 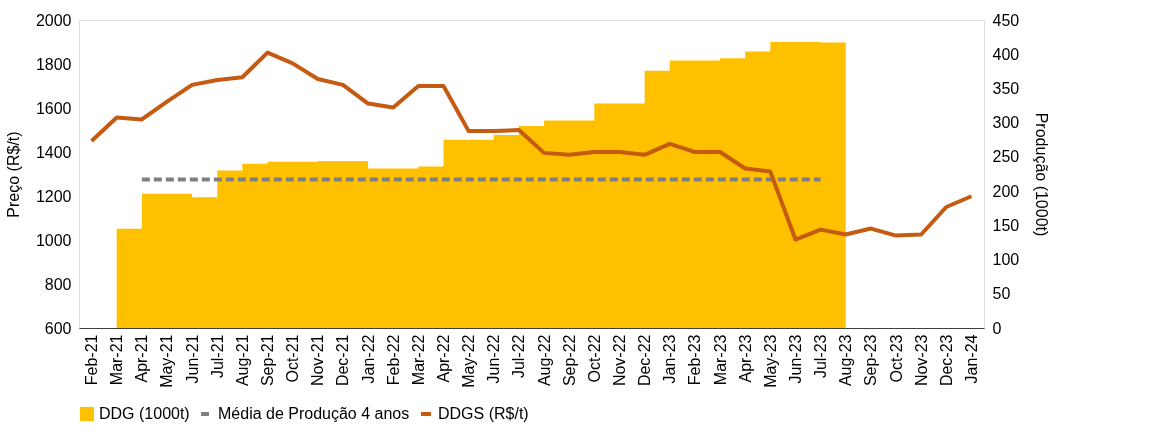 What do you see at coordinates (268, 360) in the screenshot?
I see `x-tick-label: Sep-21` at bounding box center [268, 360].